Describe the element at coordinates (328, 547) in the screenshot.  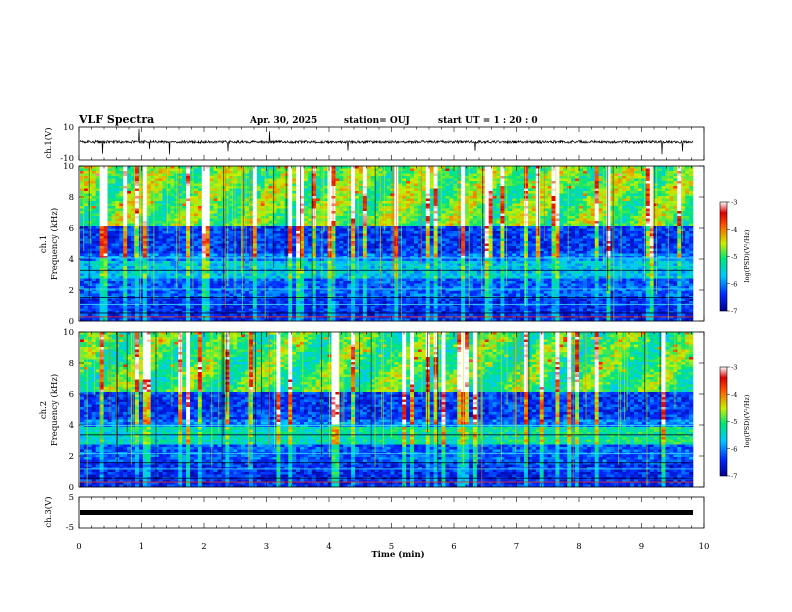
I see `x-tick-label: 4` at that location.